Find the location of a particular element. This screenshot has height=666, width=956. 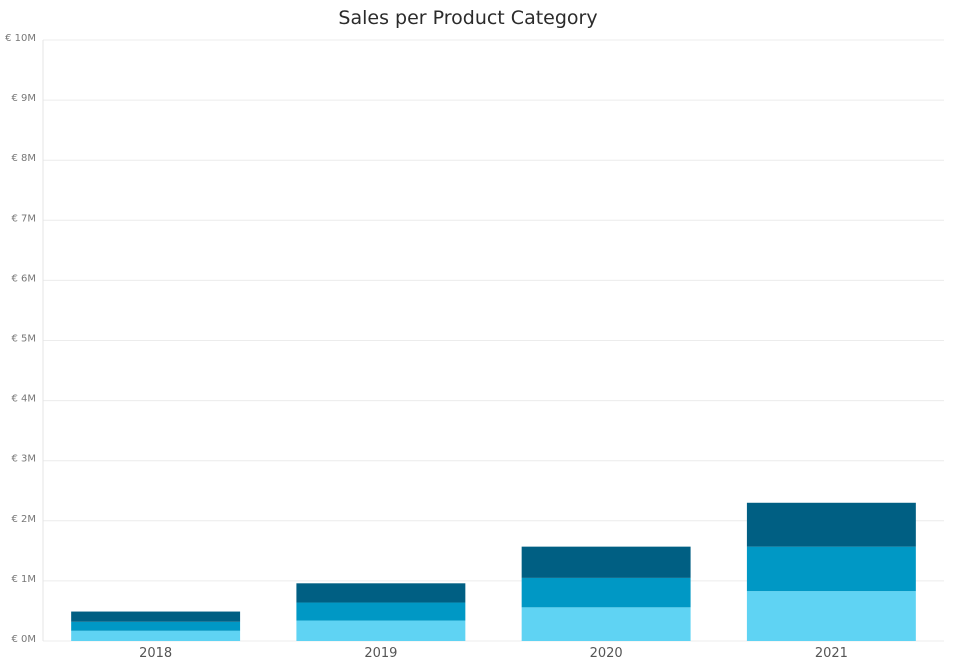

x-tick-label: 2020 is located at coordinates (606, 653).